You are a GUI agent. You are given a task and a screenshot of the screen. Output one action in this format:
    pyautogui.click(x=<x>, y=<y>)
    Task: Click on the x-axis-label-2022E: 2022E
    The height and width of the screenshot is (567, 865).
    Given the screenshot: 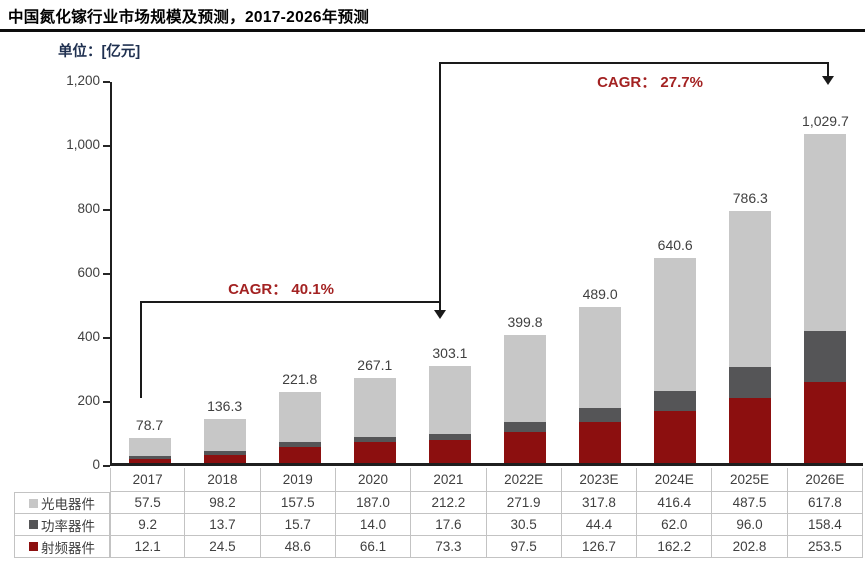 What is the action you would take?
    pyautogui.click(x=524, y=480)
    